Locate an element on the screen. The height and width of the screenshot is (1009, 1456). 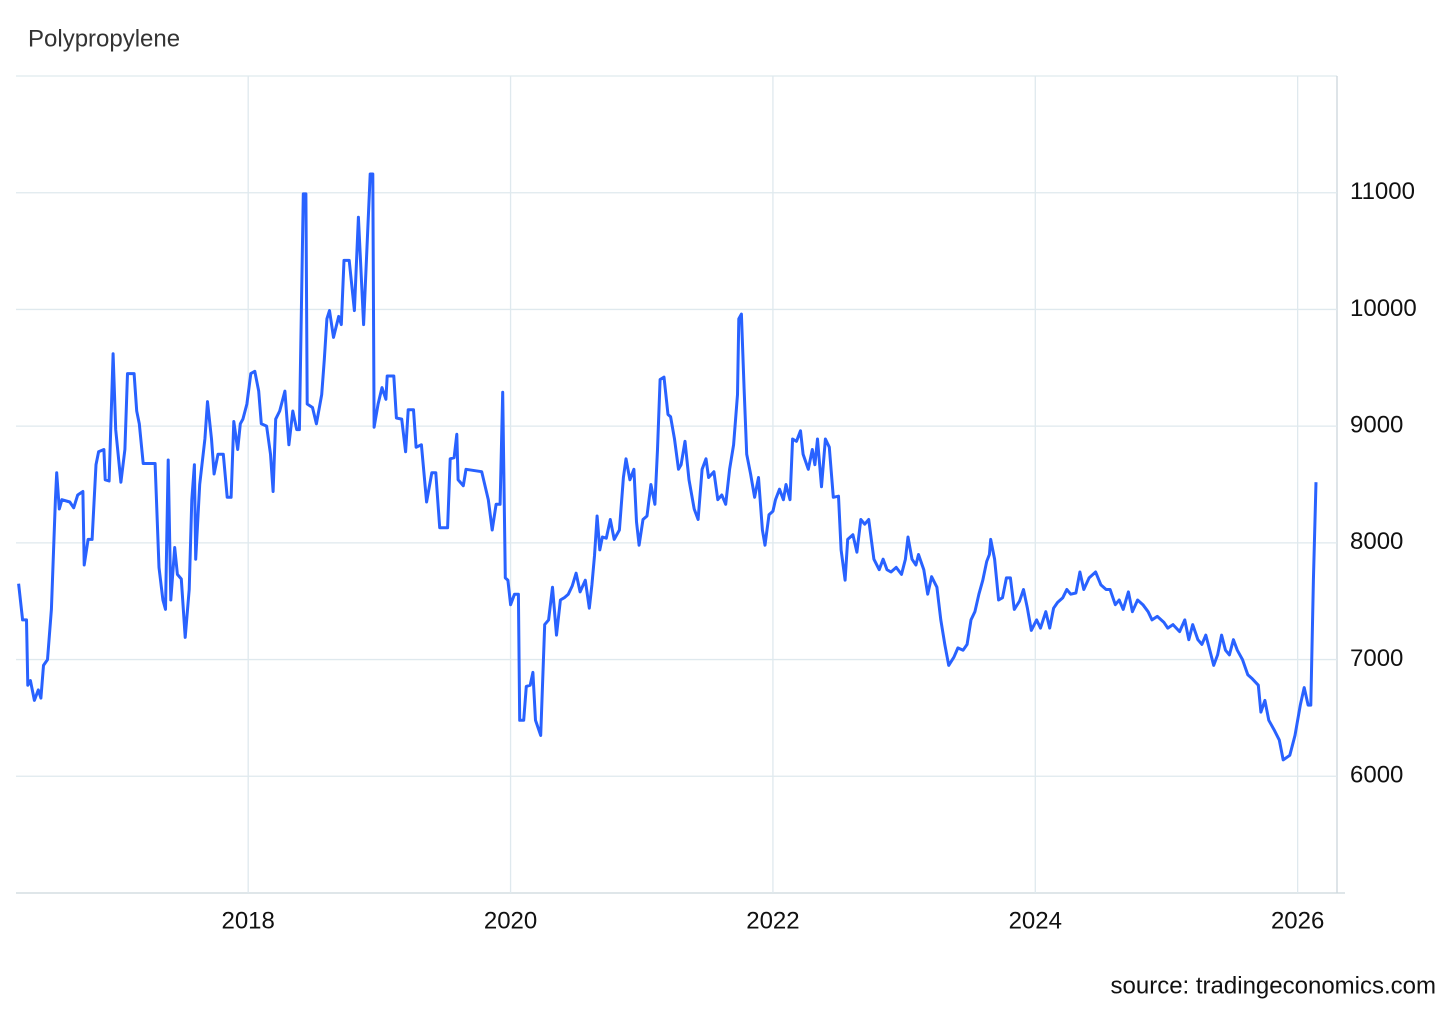
chart-title: Polypropylene is located at coordinates (104, 38).